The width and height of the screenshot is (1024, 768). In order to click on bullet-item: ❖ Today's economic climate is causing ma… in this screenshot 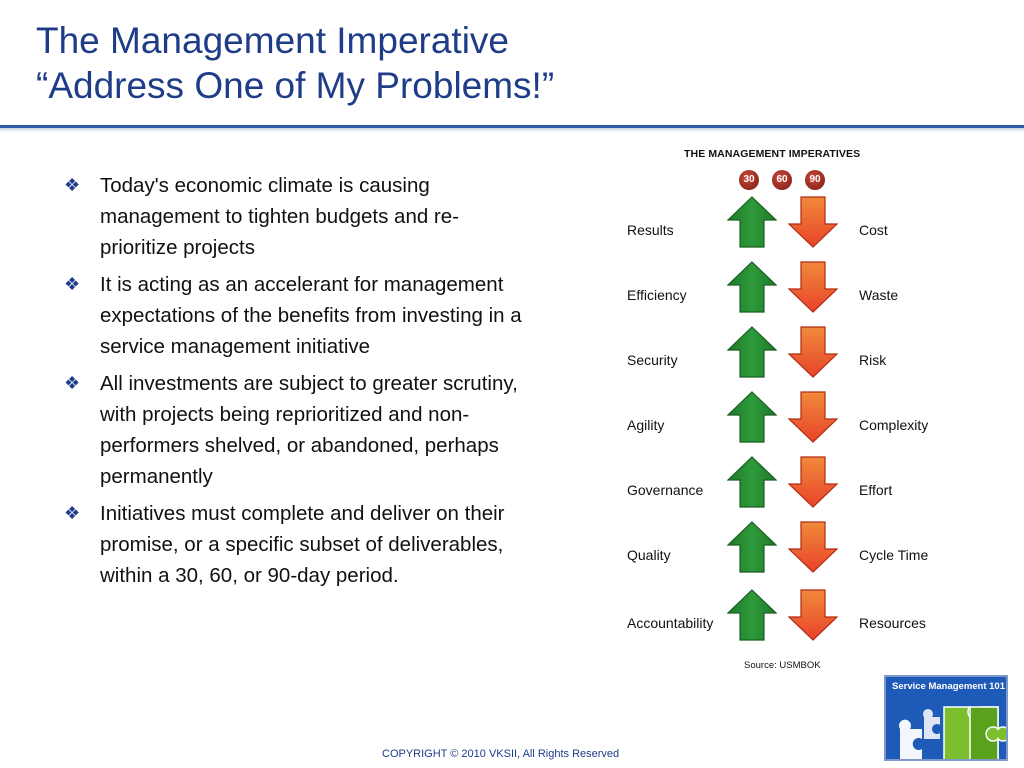, I will do `click(296, 216)`.